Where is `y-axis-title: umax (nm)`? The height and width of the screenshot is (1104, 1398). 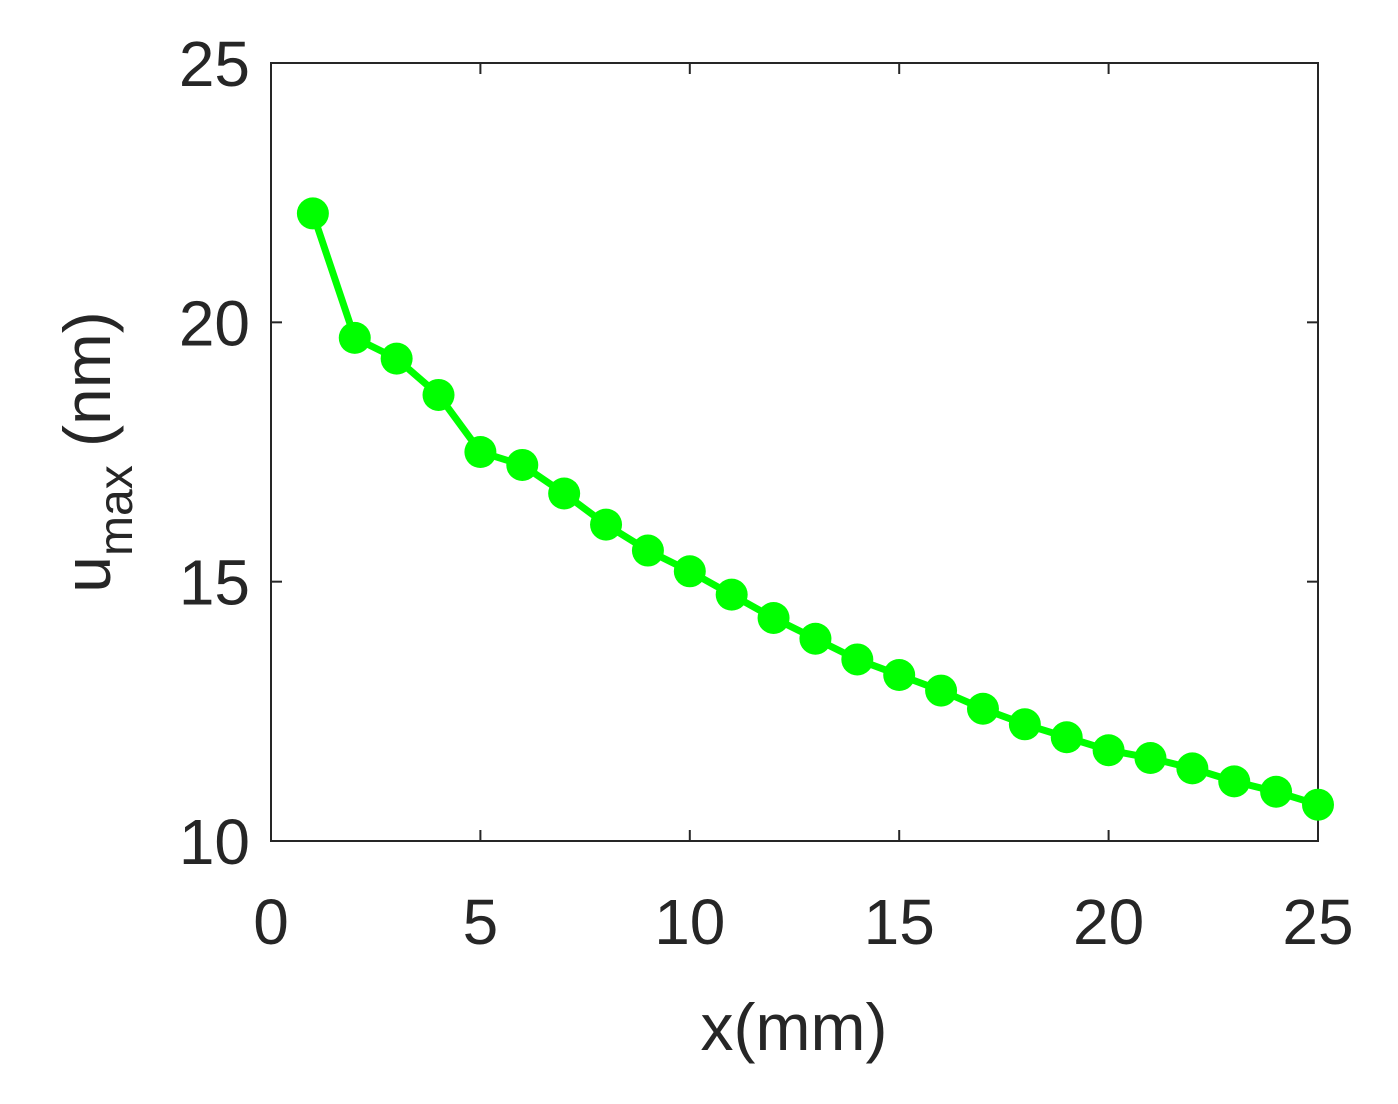 y-axis-title: umax (nm) is located at coordinates (96, 451).